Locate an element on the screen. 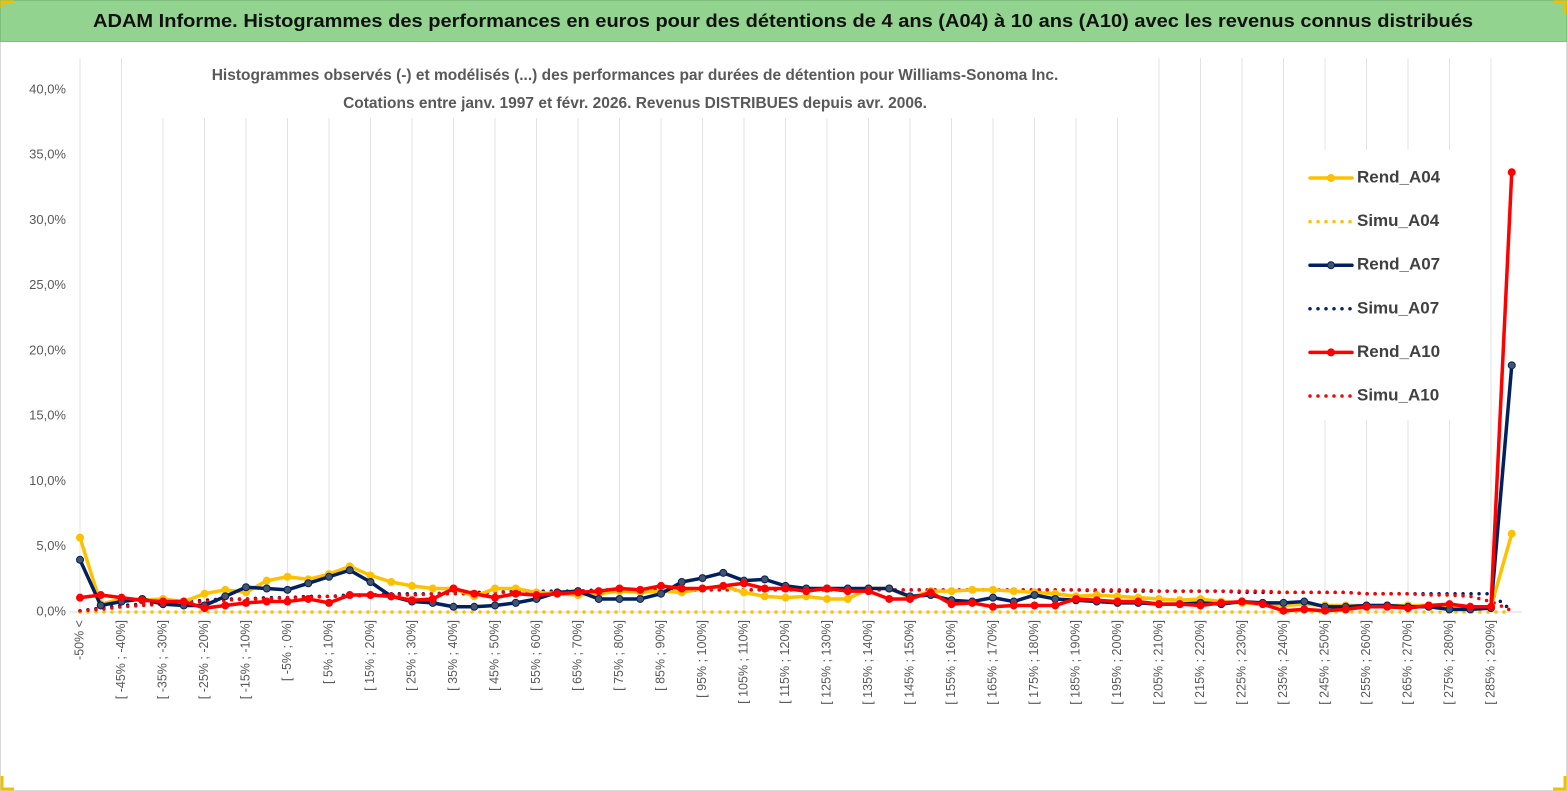 The image size is (1567, 791). x-tick-label: [ 215% ; 220%] is located at coordinates (1200, 662).